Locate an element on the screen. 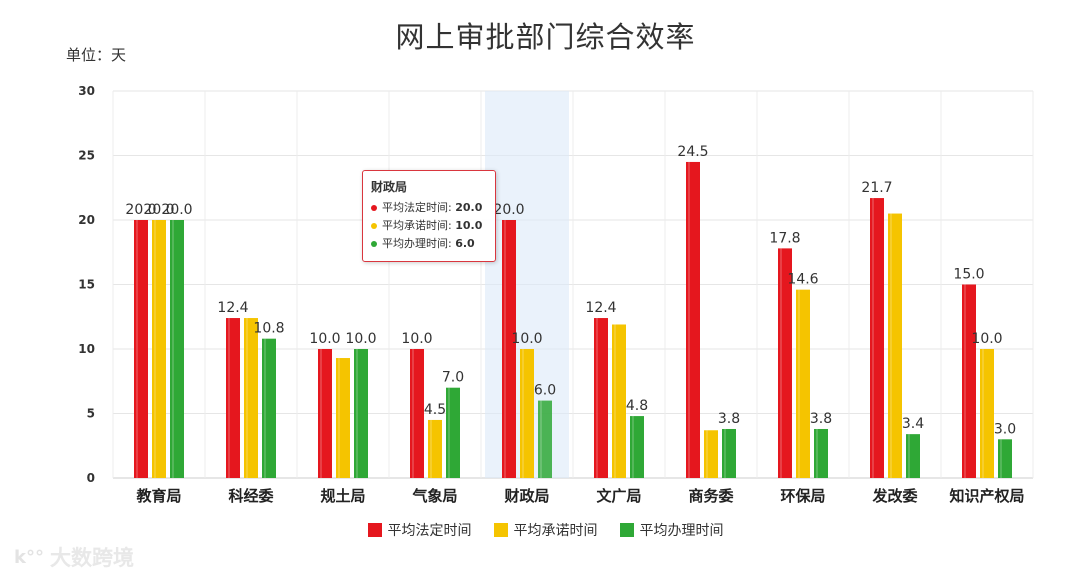  unit-label: 单位：天 is located at coordinates (96, 55).